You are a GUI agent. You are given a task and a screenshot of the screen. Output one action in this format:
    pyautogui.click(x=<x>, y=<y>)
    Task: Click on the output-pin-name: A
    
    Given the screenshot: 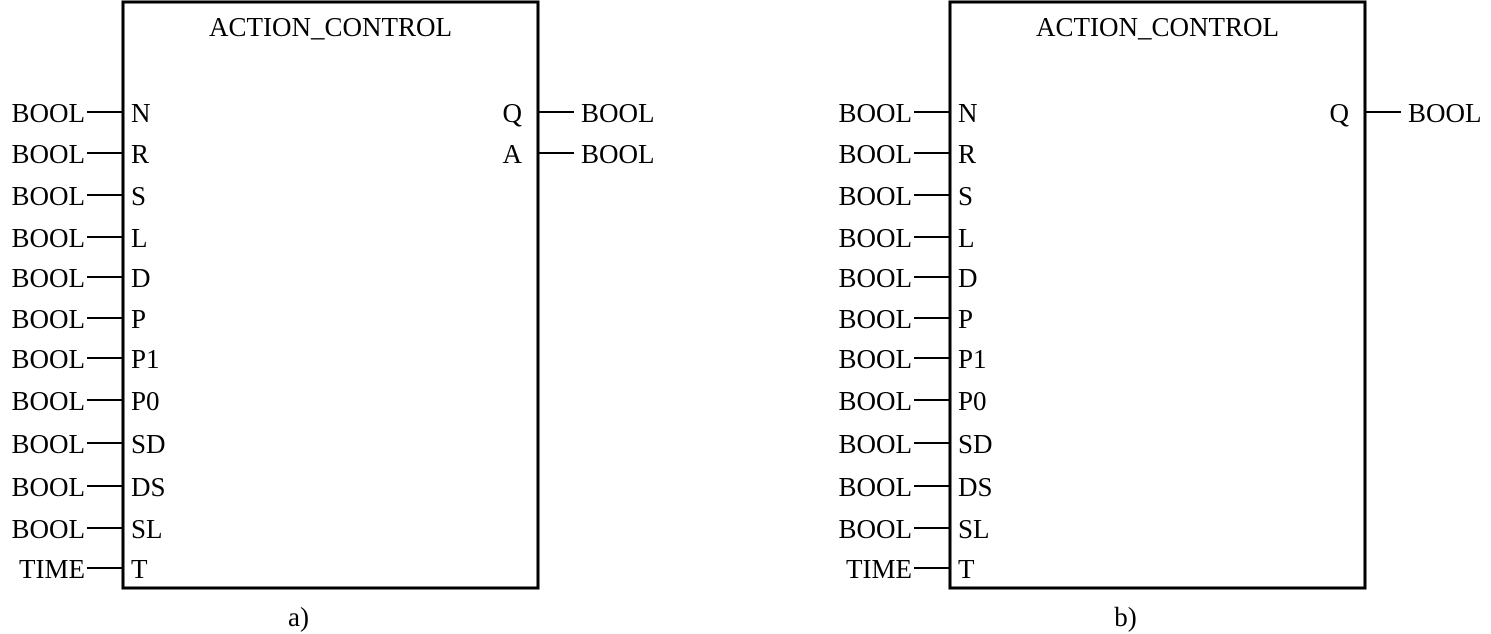 What is the action you would take?
    pyautogui.click(x=513, y=154)
    